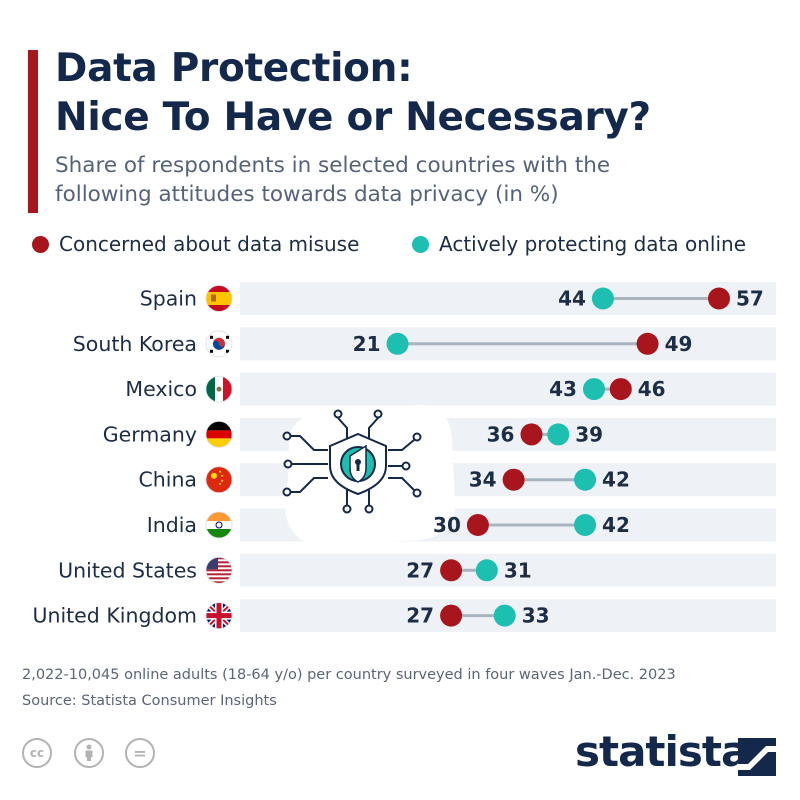  Describe the element at coordinates (679, 344) in the screenshot. I see `concerned-value-label: 49` at that location.